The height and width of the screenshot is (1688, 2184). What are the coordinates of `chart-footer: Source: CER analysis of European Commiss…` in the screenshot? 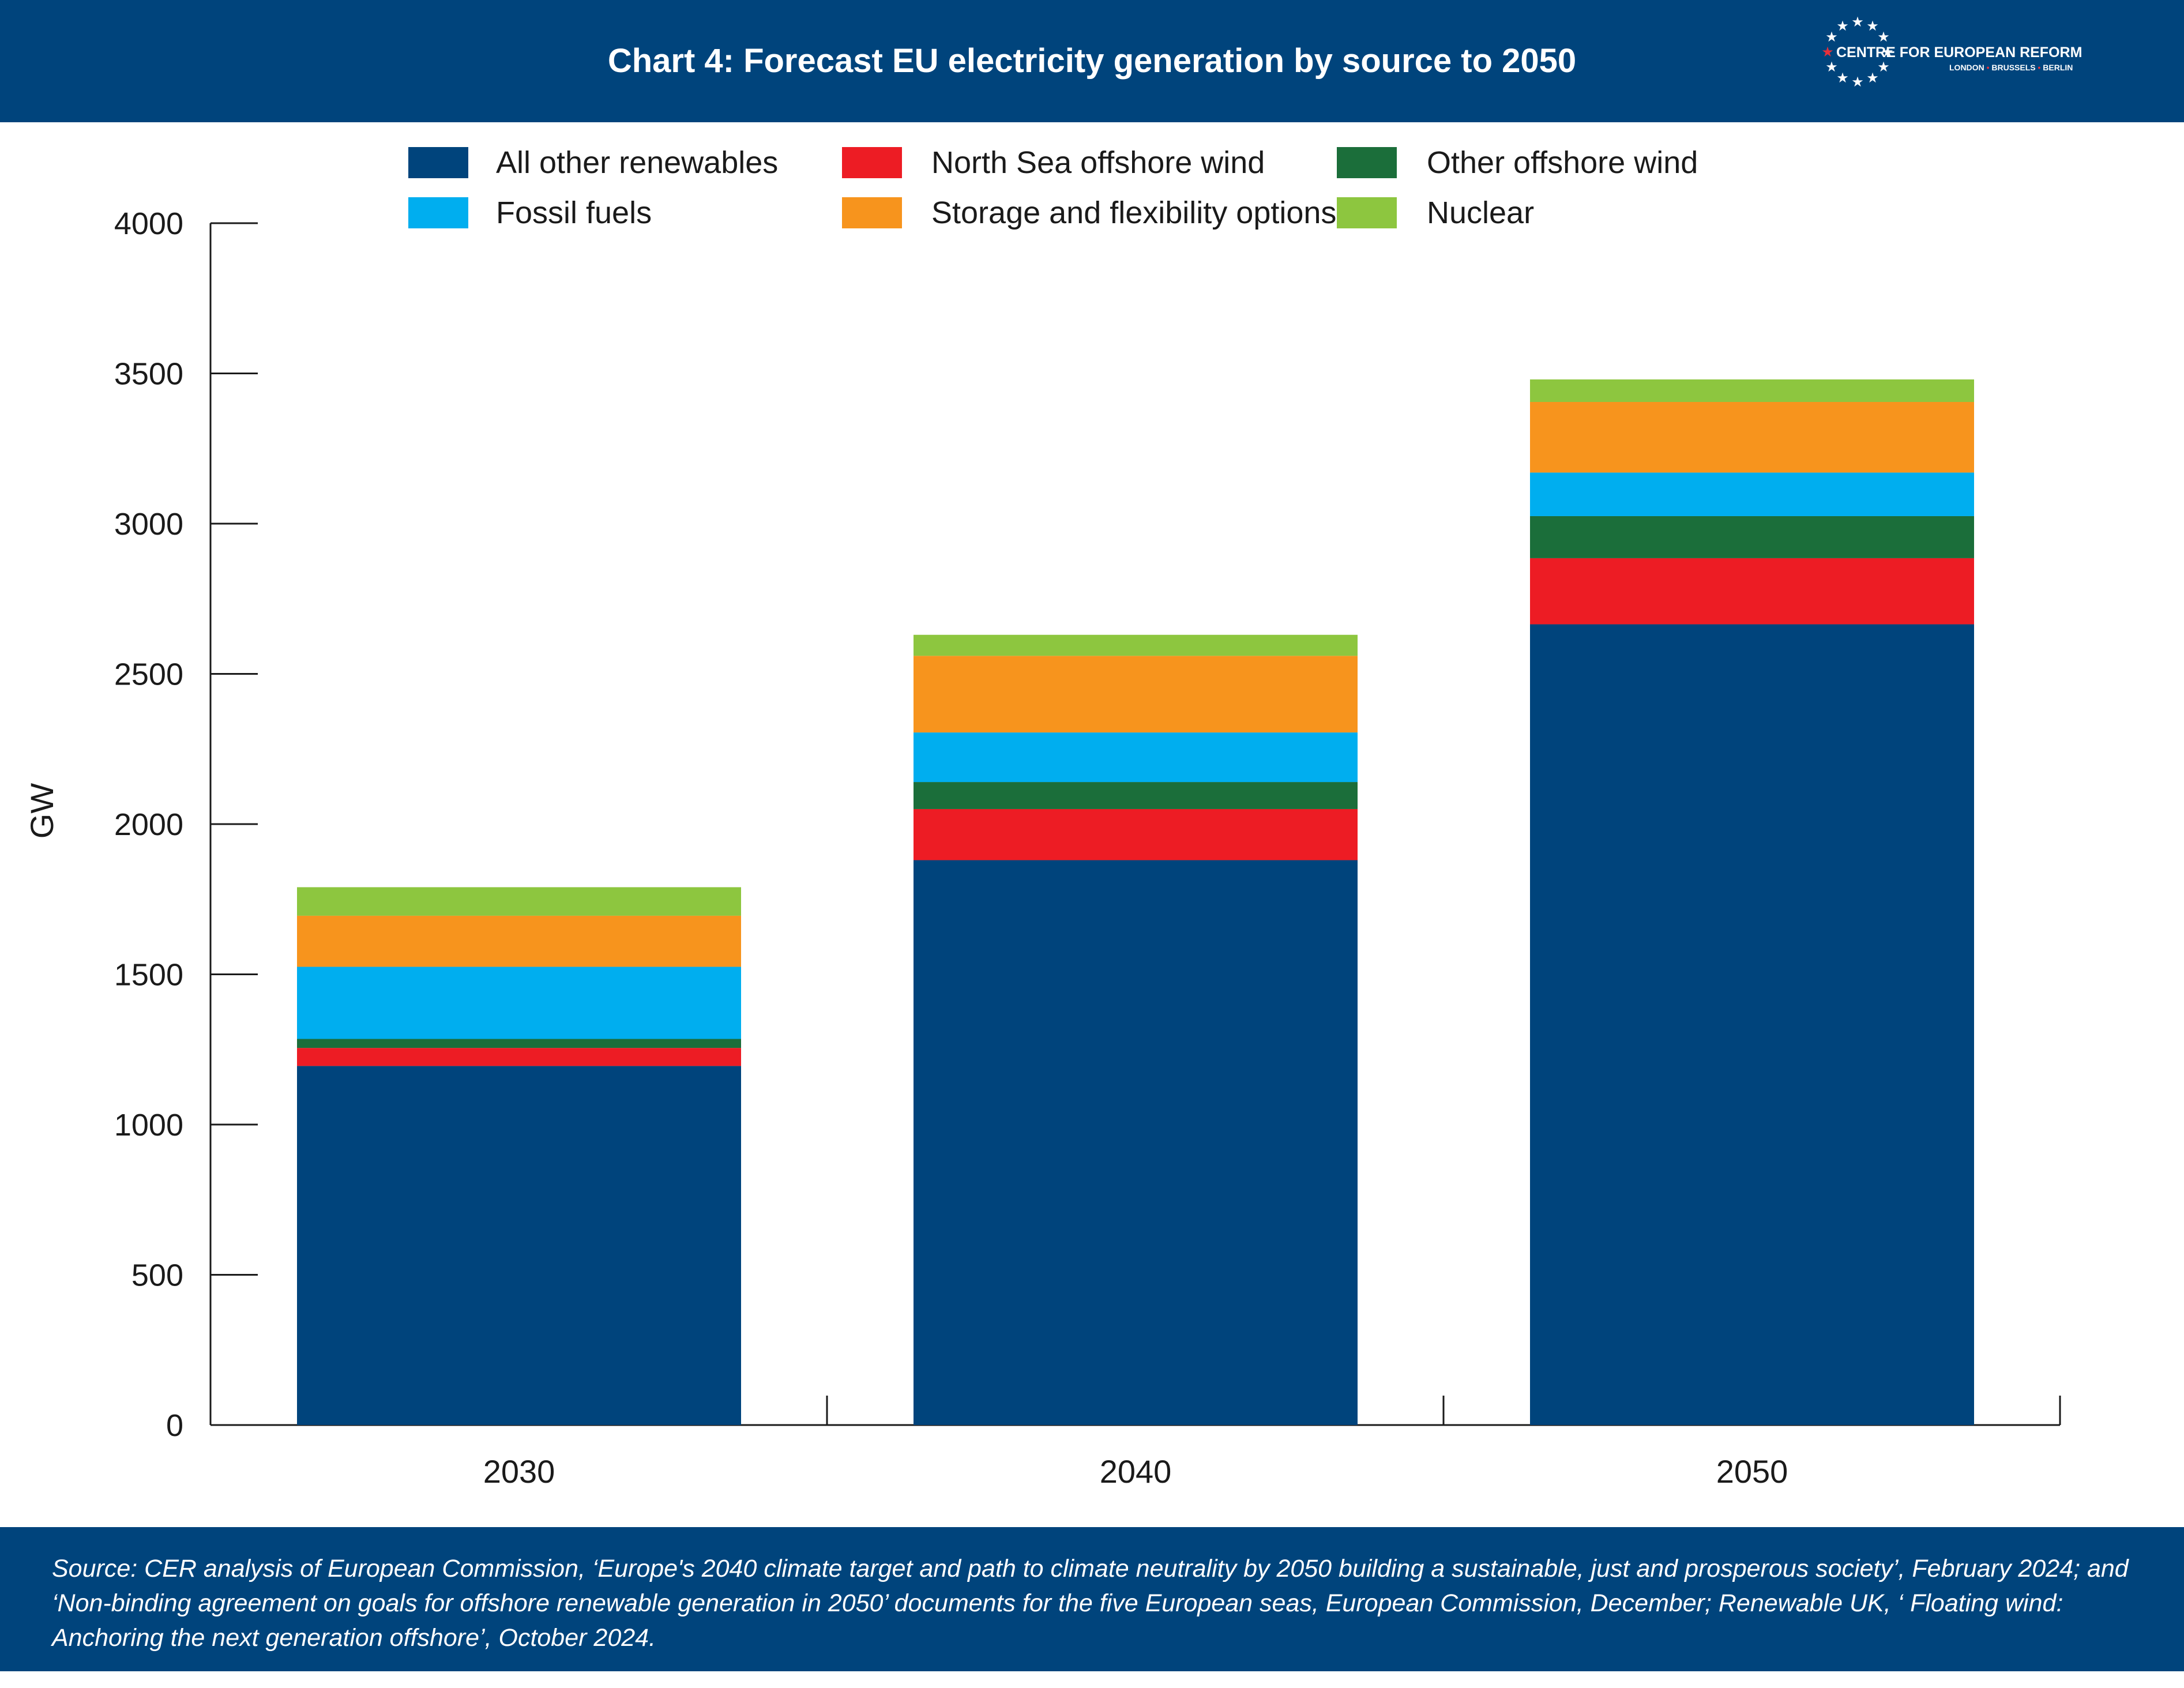 It's located at (1092, 1599).